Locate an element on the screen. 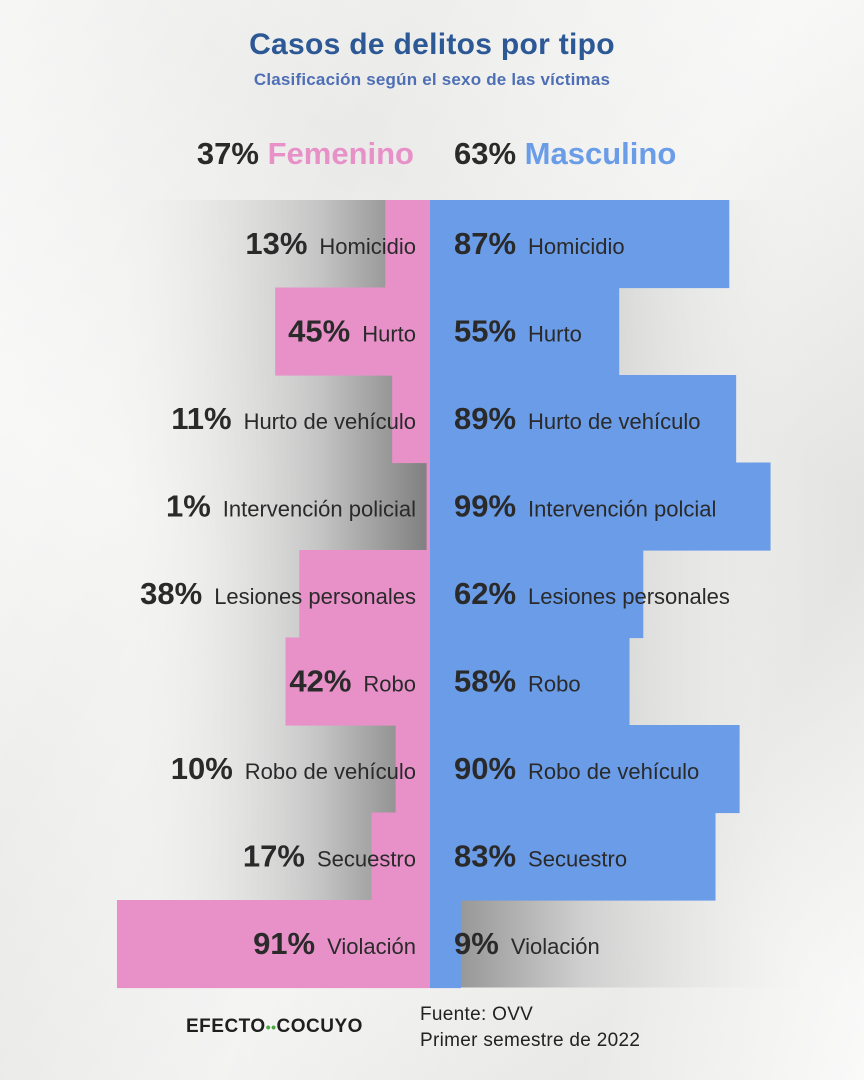  bar-male-robo is located at coordinates (530, 681).